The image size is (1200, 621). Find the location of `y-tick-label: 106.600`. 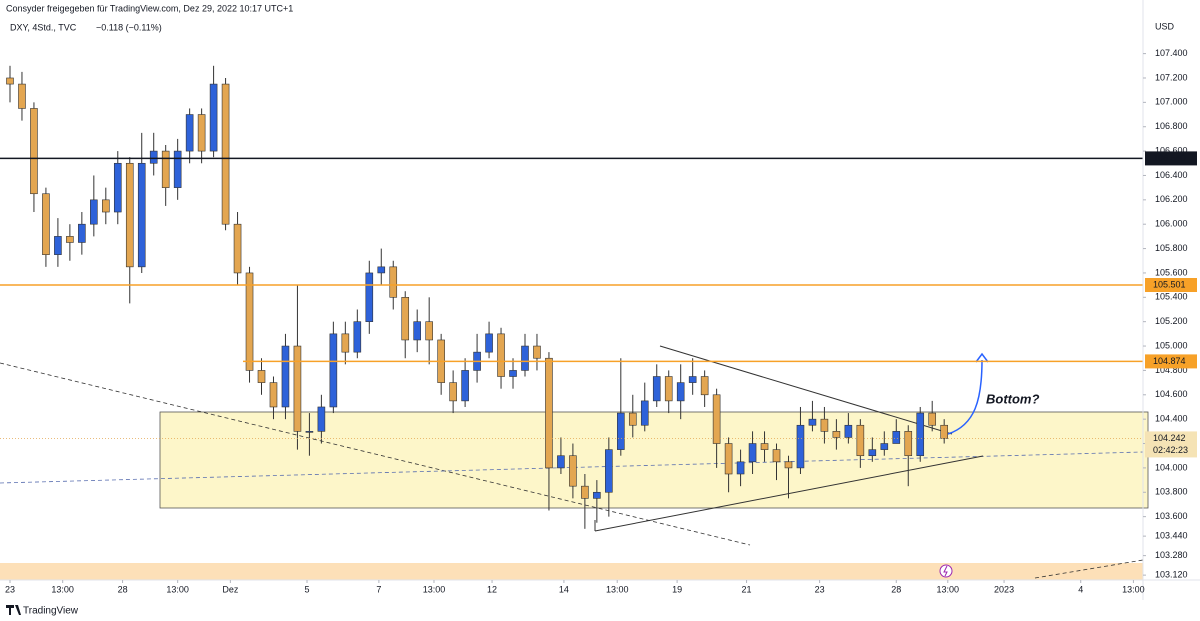

y-tick-label: 106.600 is located at coordinates (1171, 150).